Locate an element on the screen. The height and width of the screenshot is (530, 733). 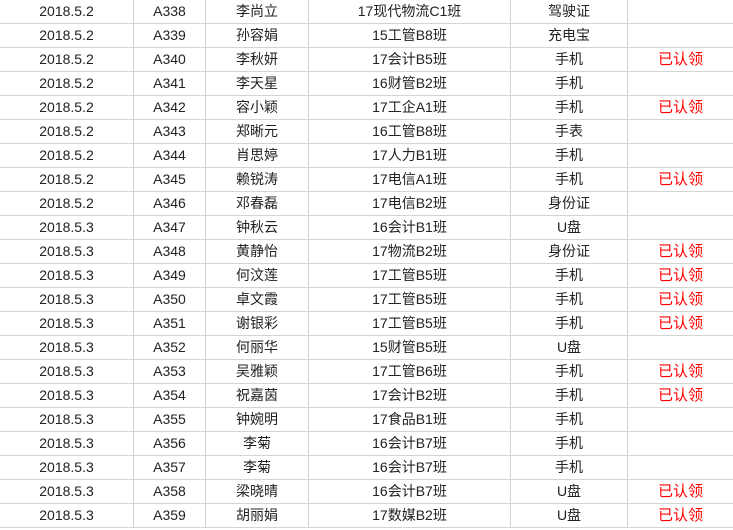
name-cell: 肖思婷 is located at coordinates (257, 155).